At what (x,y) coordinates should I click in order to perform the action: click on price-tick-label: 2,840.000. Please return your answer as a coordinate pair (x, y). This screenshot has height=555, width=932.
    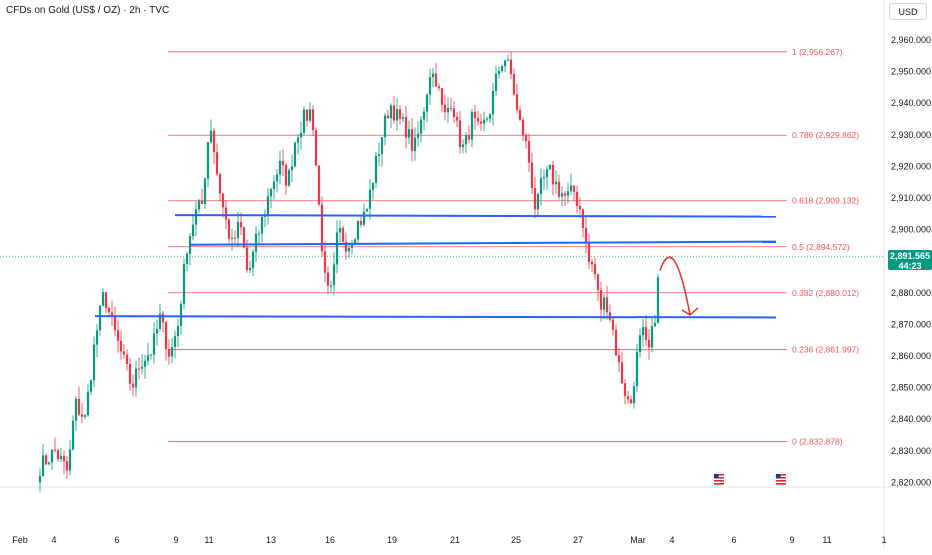
    Looking at the image, I should click on (911, 419).